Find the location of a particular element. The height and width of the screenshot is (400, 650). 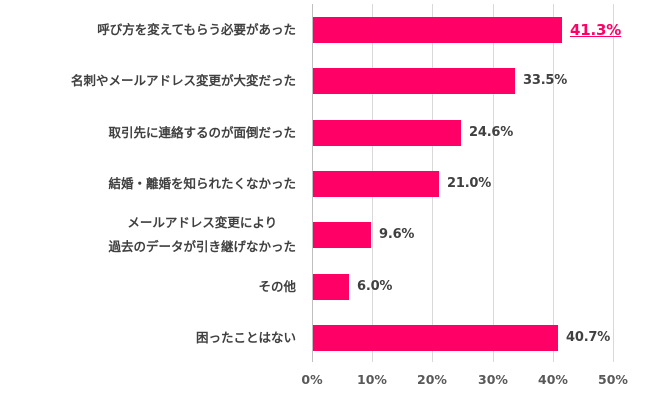

x-tick-label: 20% is located at coordinates (432, 379).